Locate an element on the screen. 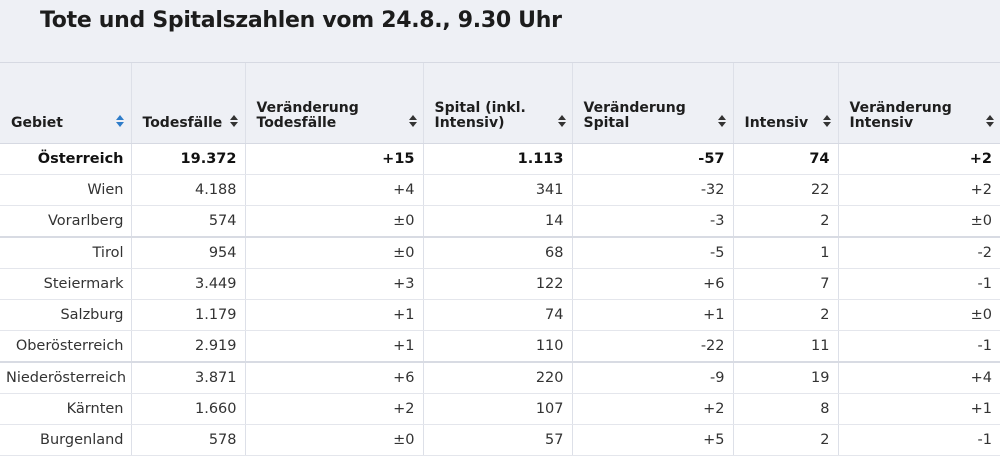 This screenshot has width=1000, height=456. value-cell: 19 is located at coordinates (785, 378).